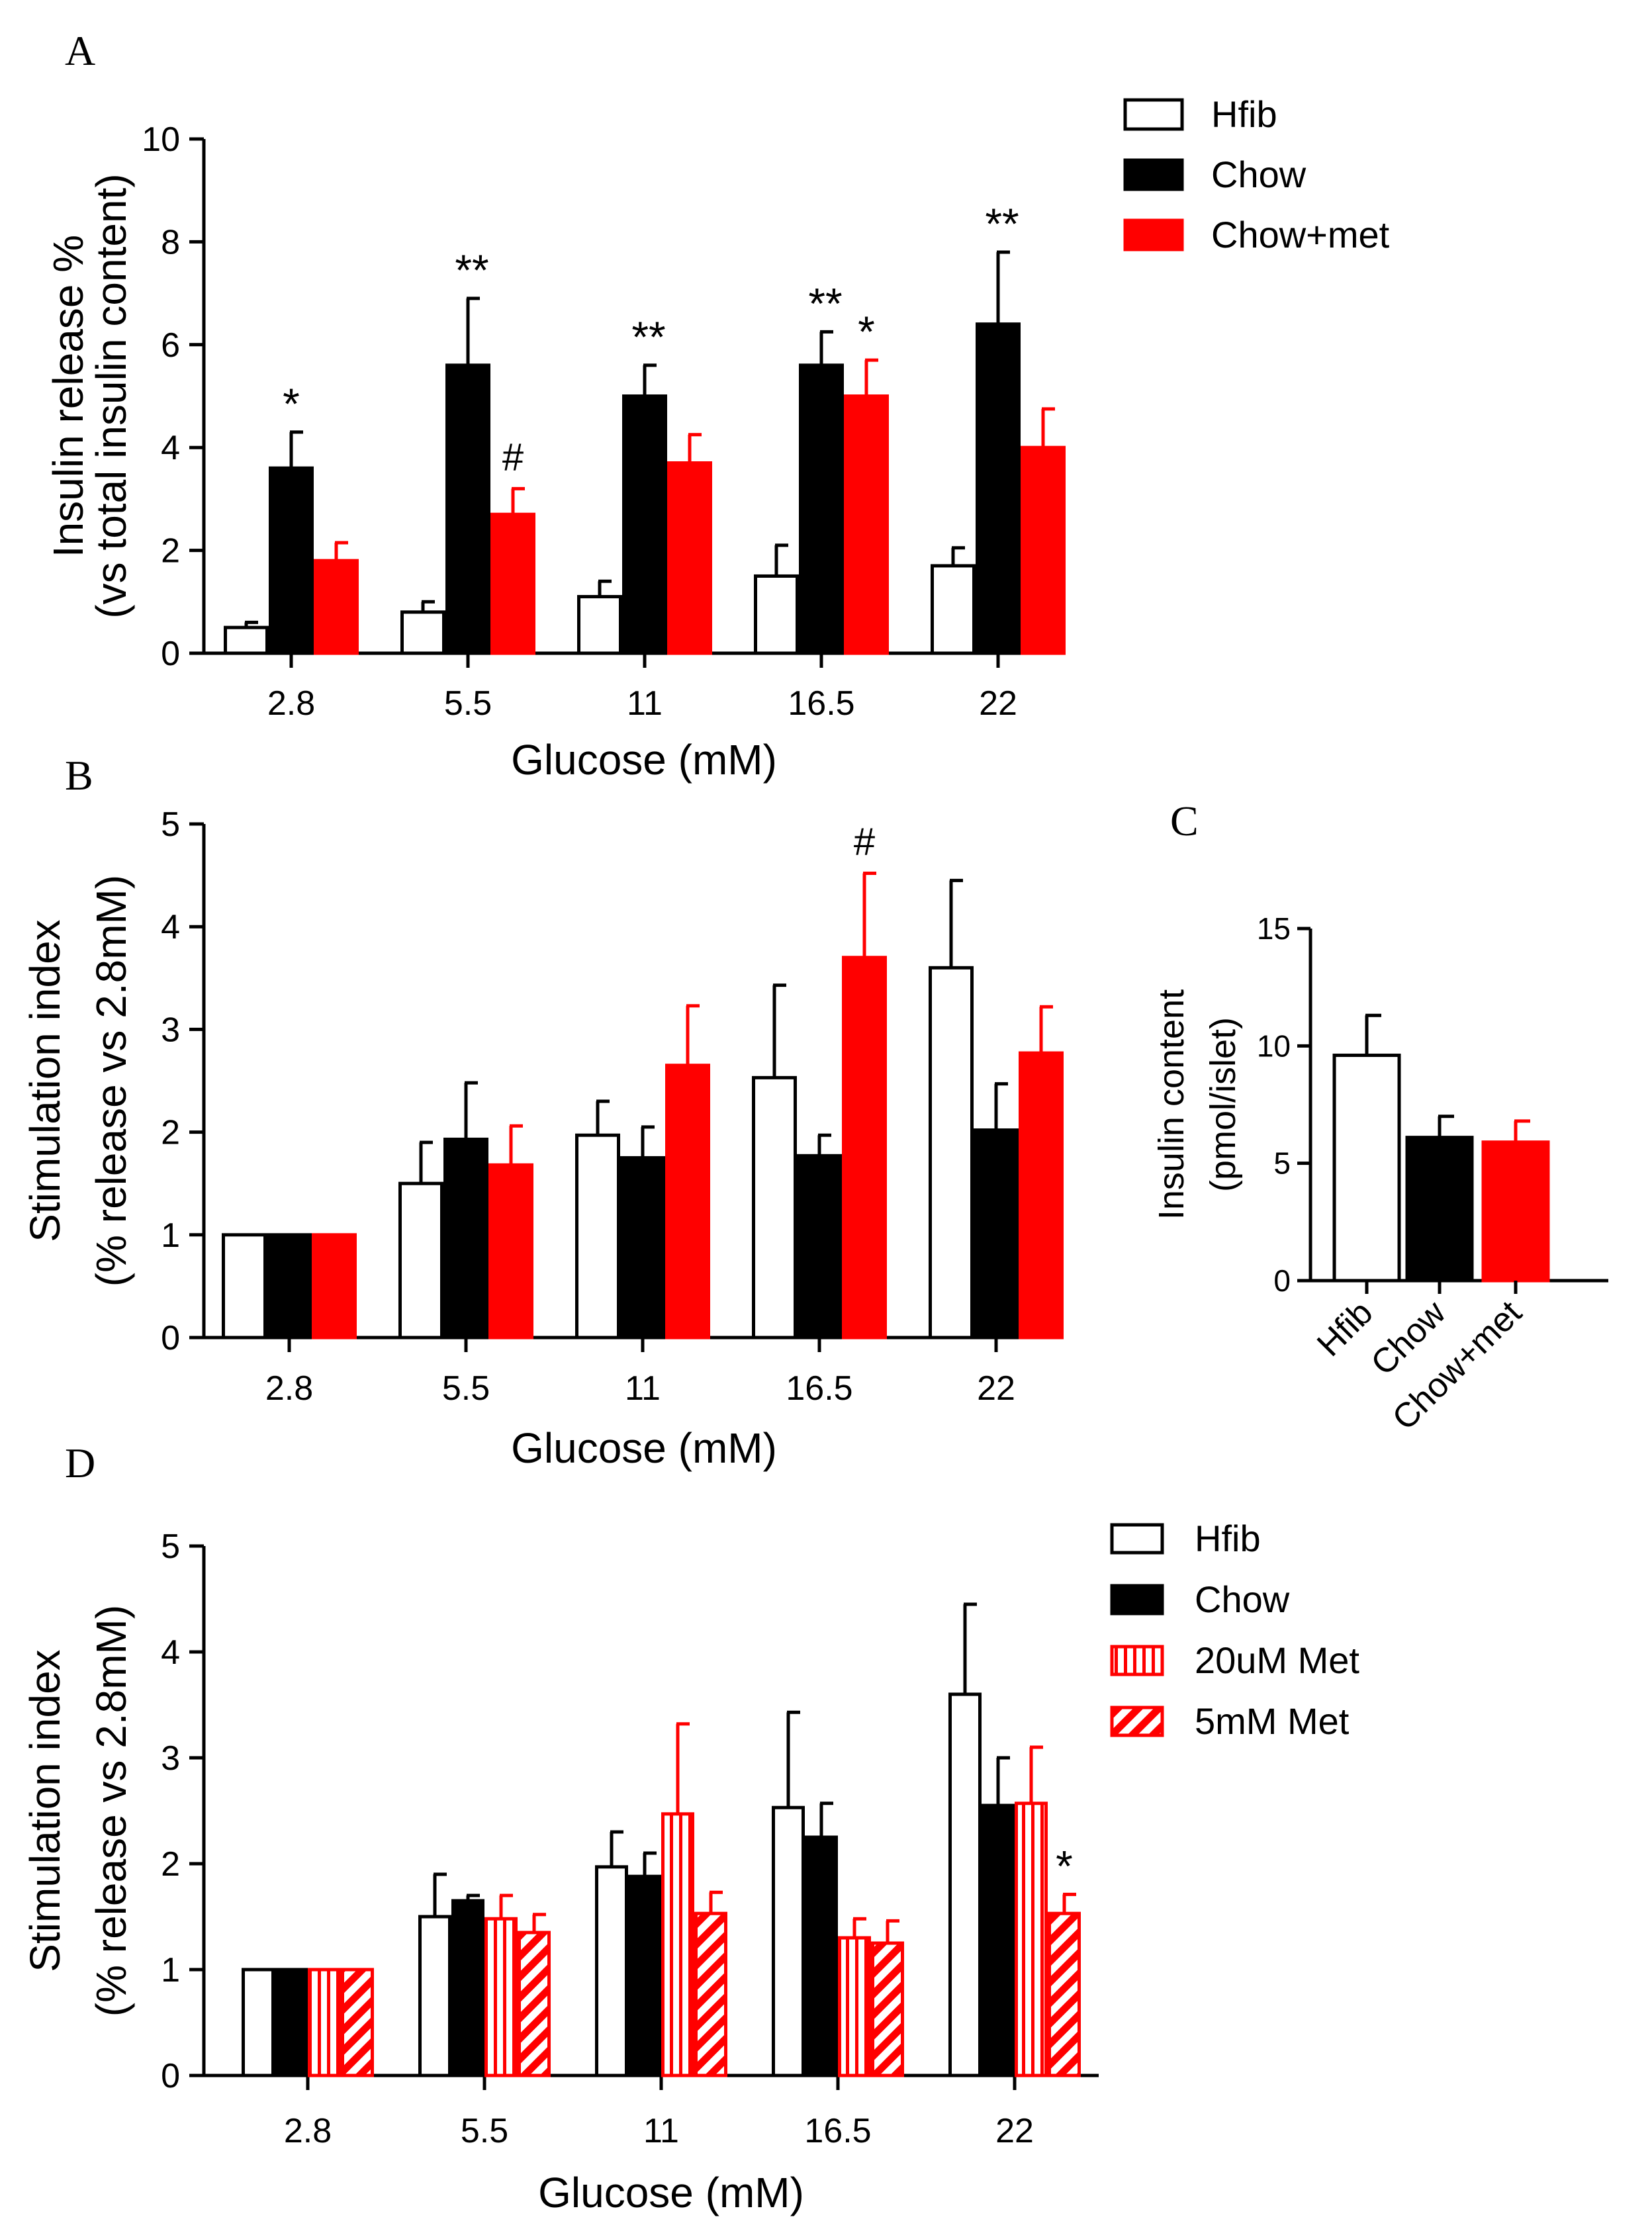 The height and width of the screenshot is (2233, 1652). I want to click on panel-letter: B, so click(79, 775).